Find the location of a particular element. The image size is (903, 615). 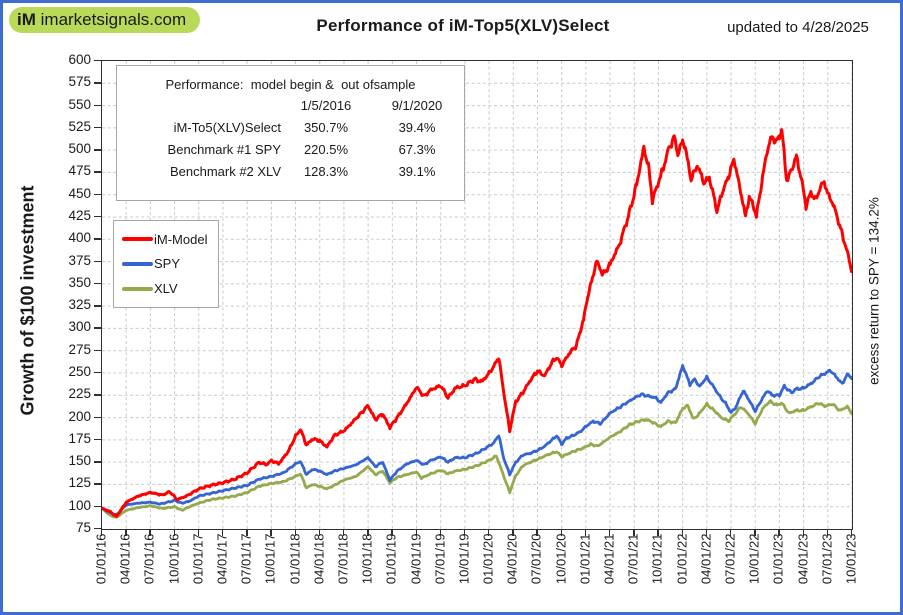

legend-label: XLV is located at coordinates (166, 289).